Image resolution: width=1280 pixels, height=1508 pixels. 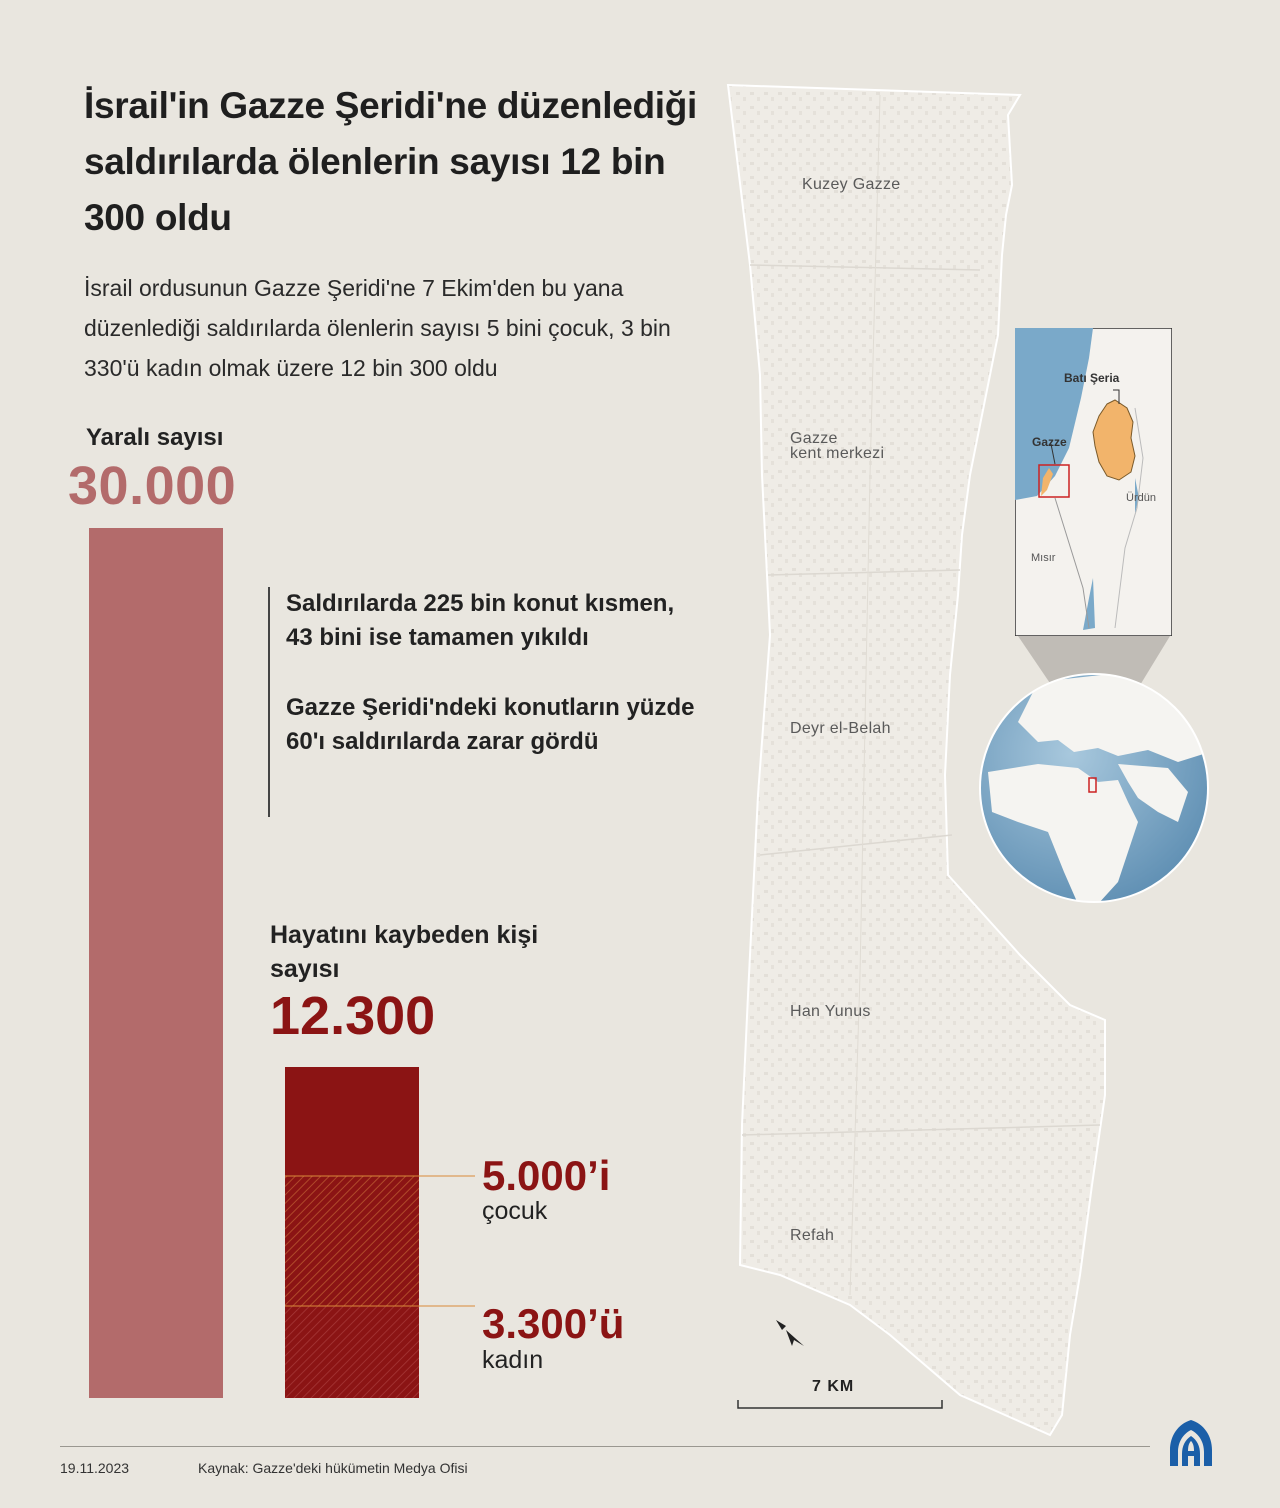 I want to click on map-label-gaza-city: Gazze kent merkezi, so click(x=837, y=446).